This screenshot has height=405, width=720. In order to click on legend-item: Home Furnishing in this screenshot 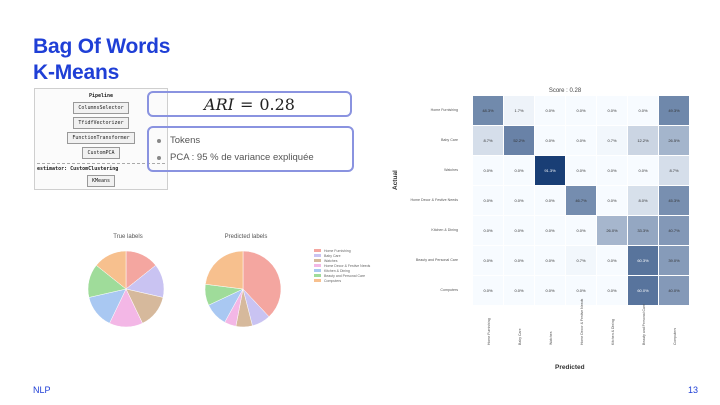, I will do `click(342, 250)`.